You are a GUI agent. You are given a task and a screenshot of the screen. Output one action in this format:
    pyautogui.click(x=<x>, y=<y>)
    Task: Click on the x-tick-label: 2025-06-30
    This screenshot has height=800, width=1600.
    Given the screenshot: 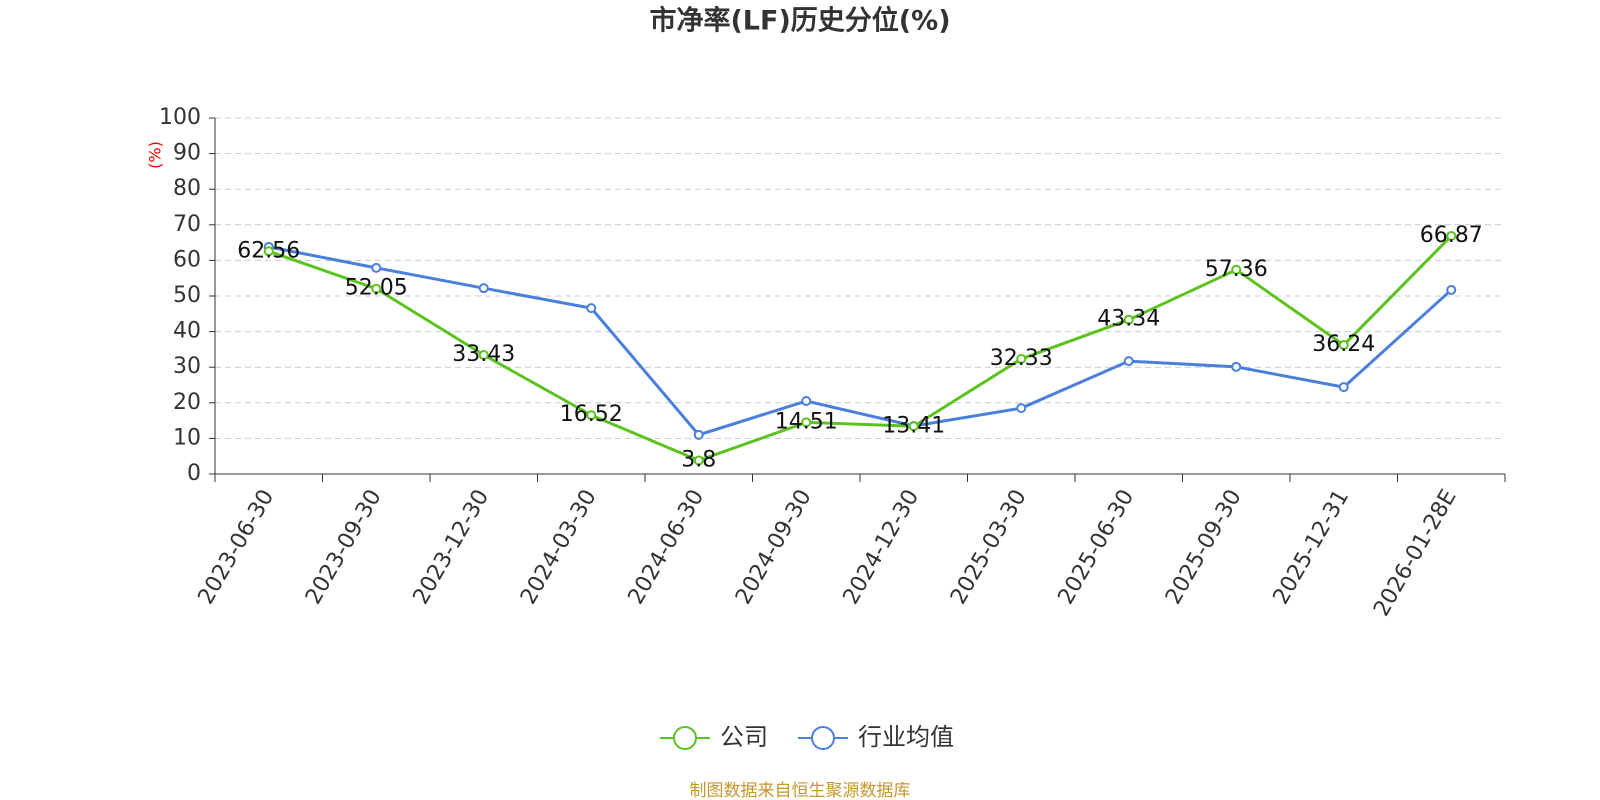 What is the action you would take?
    pyautogui.click(x=1097, y=547)
    